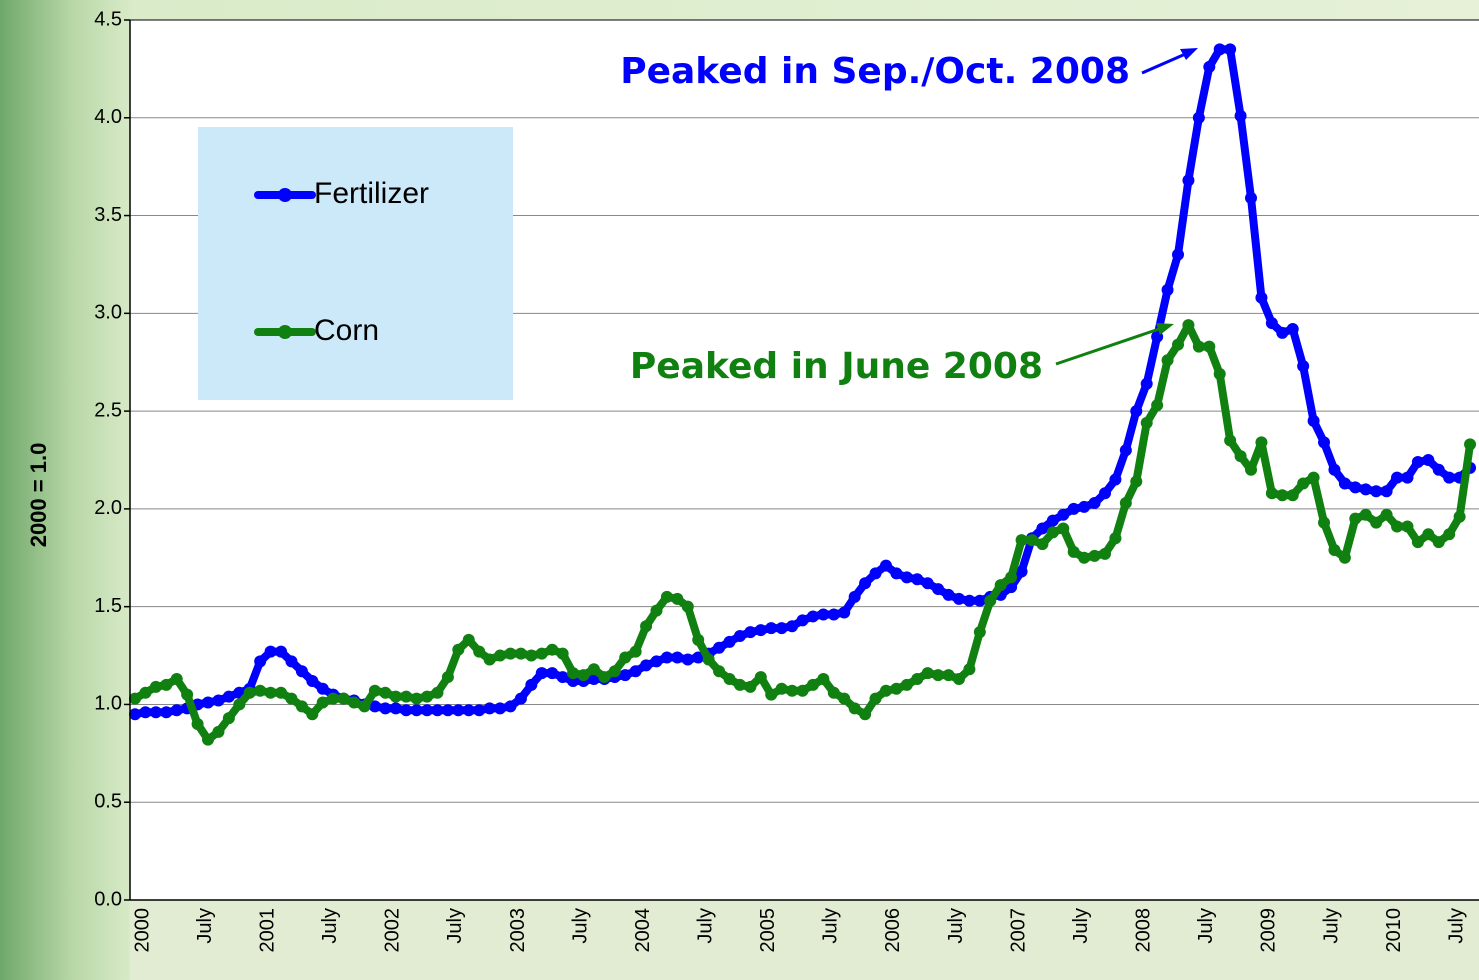 The width and height of the screenshot is (1479, 980). What do you see at coordinates (1269, 930) in the screenshot?
I see `x-tick-label: 2009` at bounding box center [1269, 930].